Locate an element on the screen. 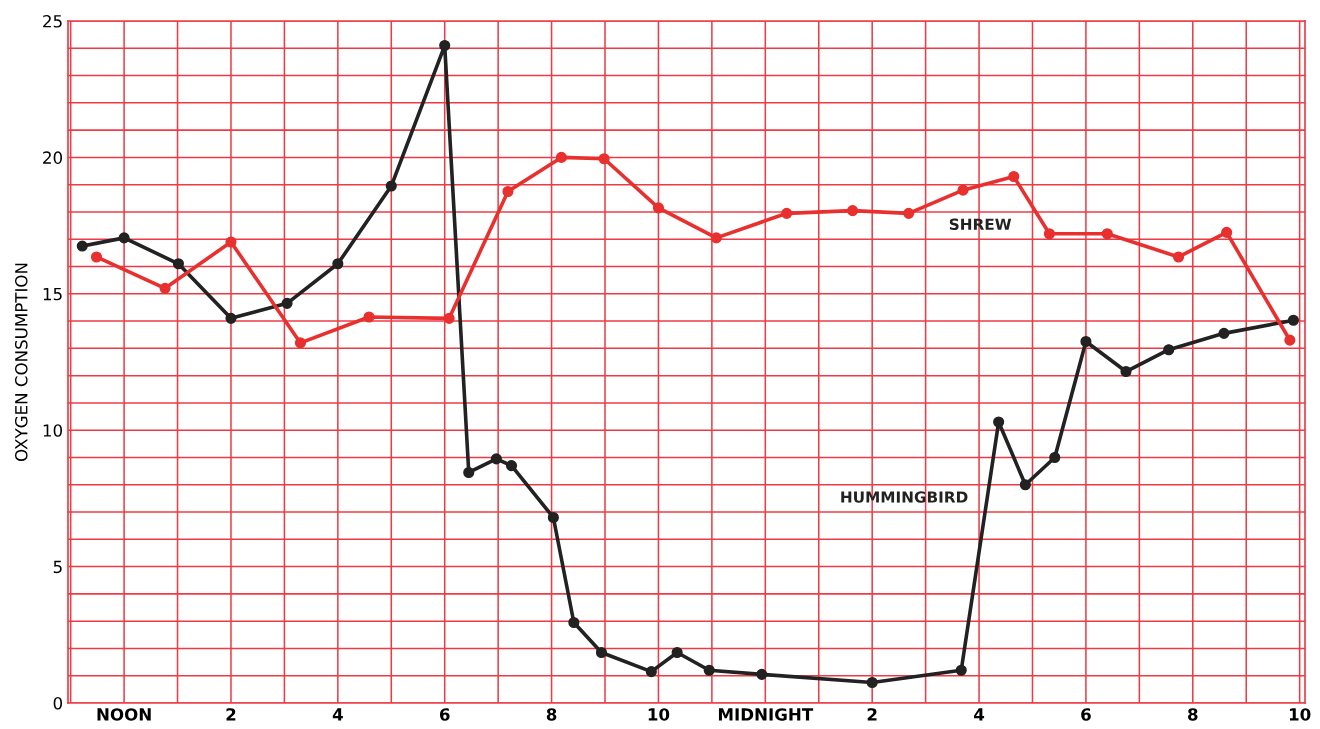  y-tick-label: 15 is located at coordinates (52, 294).